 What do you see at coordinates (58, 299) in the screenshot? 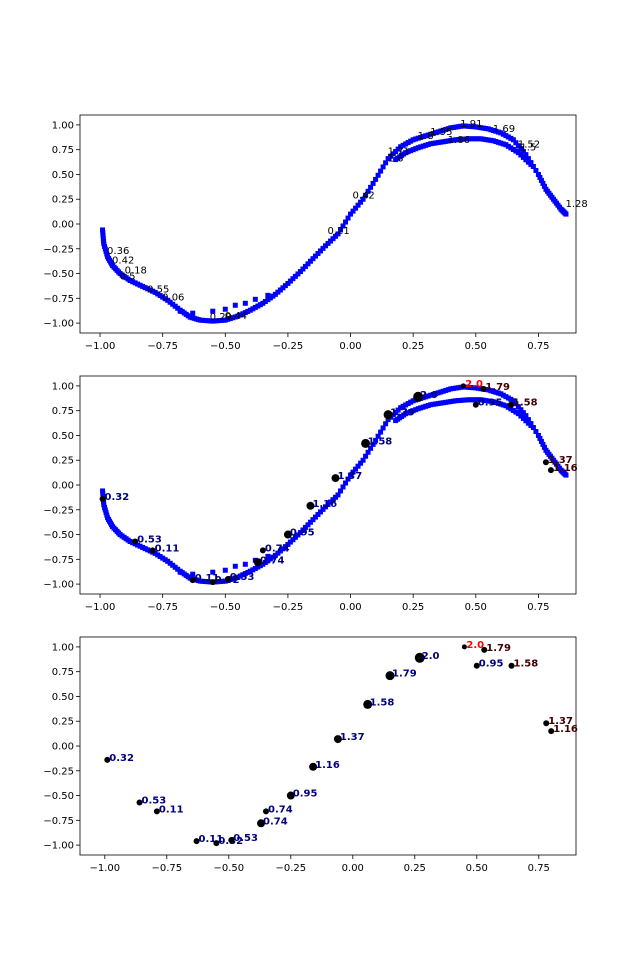
I see `y-tick-label: −0.75` at bounding box center [58, 299].